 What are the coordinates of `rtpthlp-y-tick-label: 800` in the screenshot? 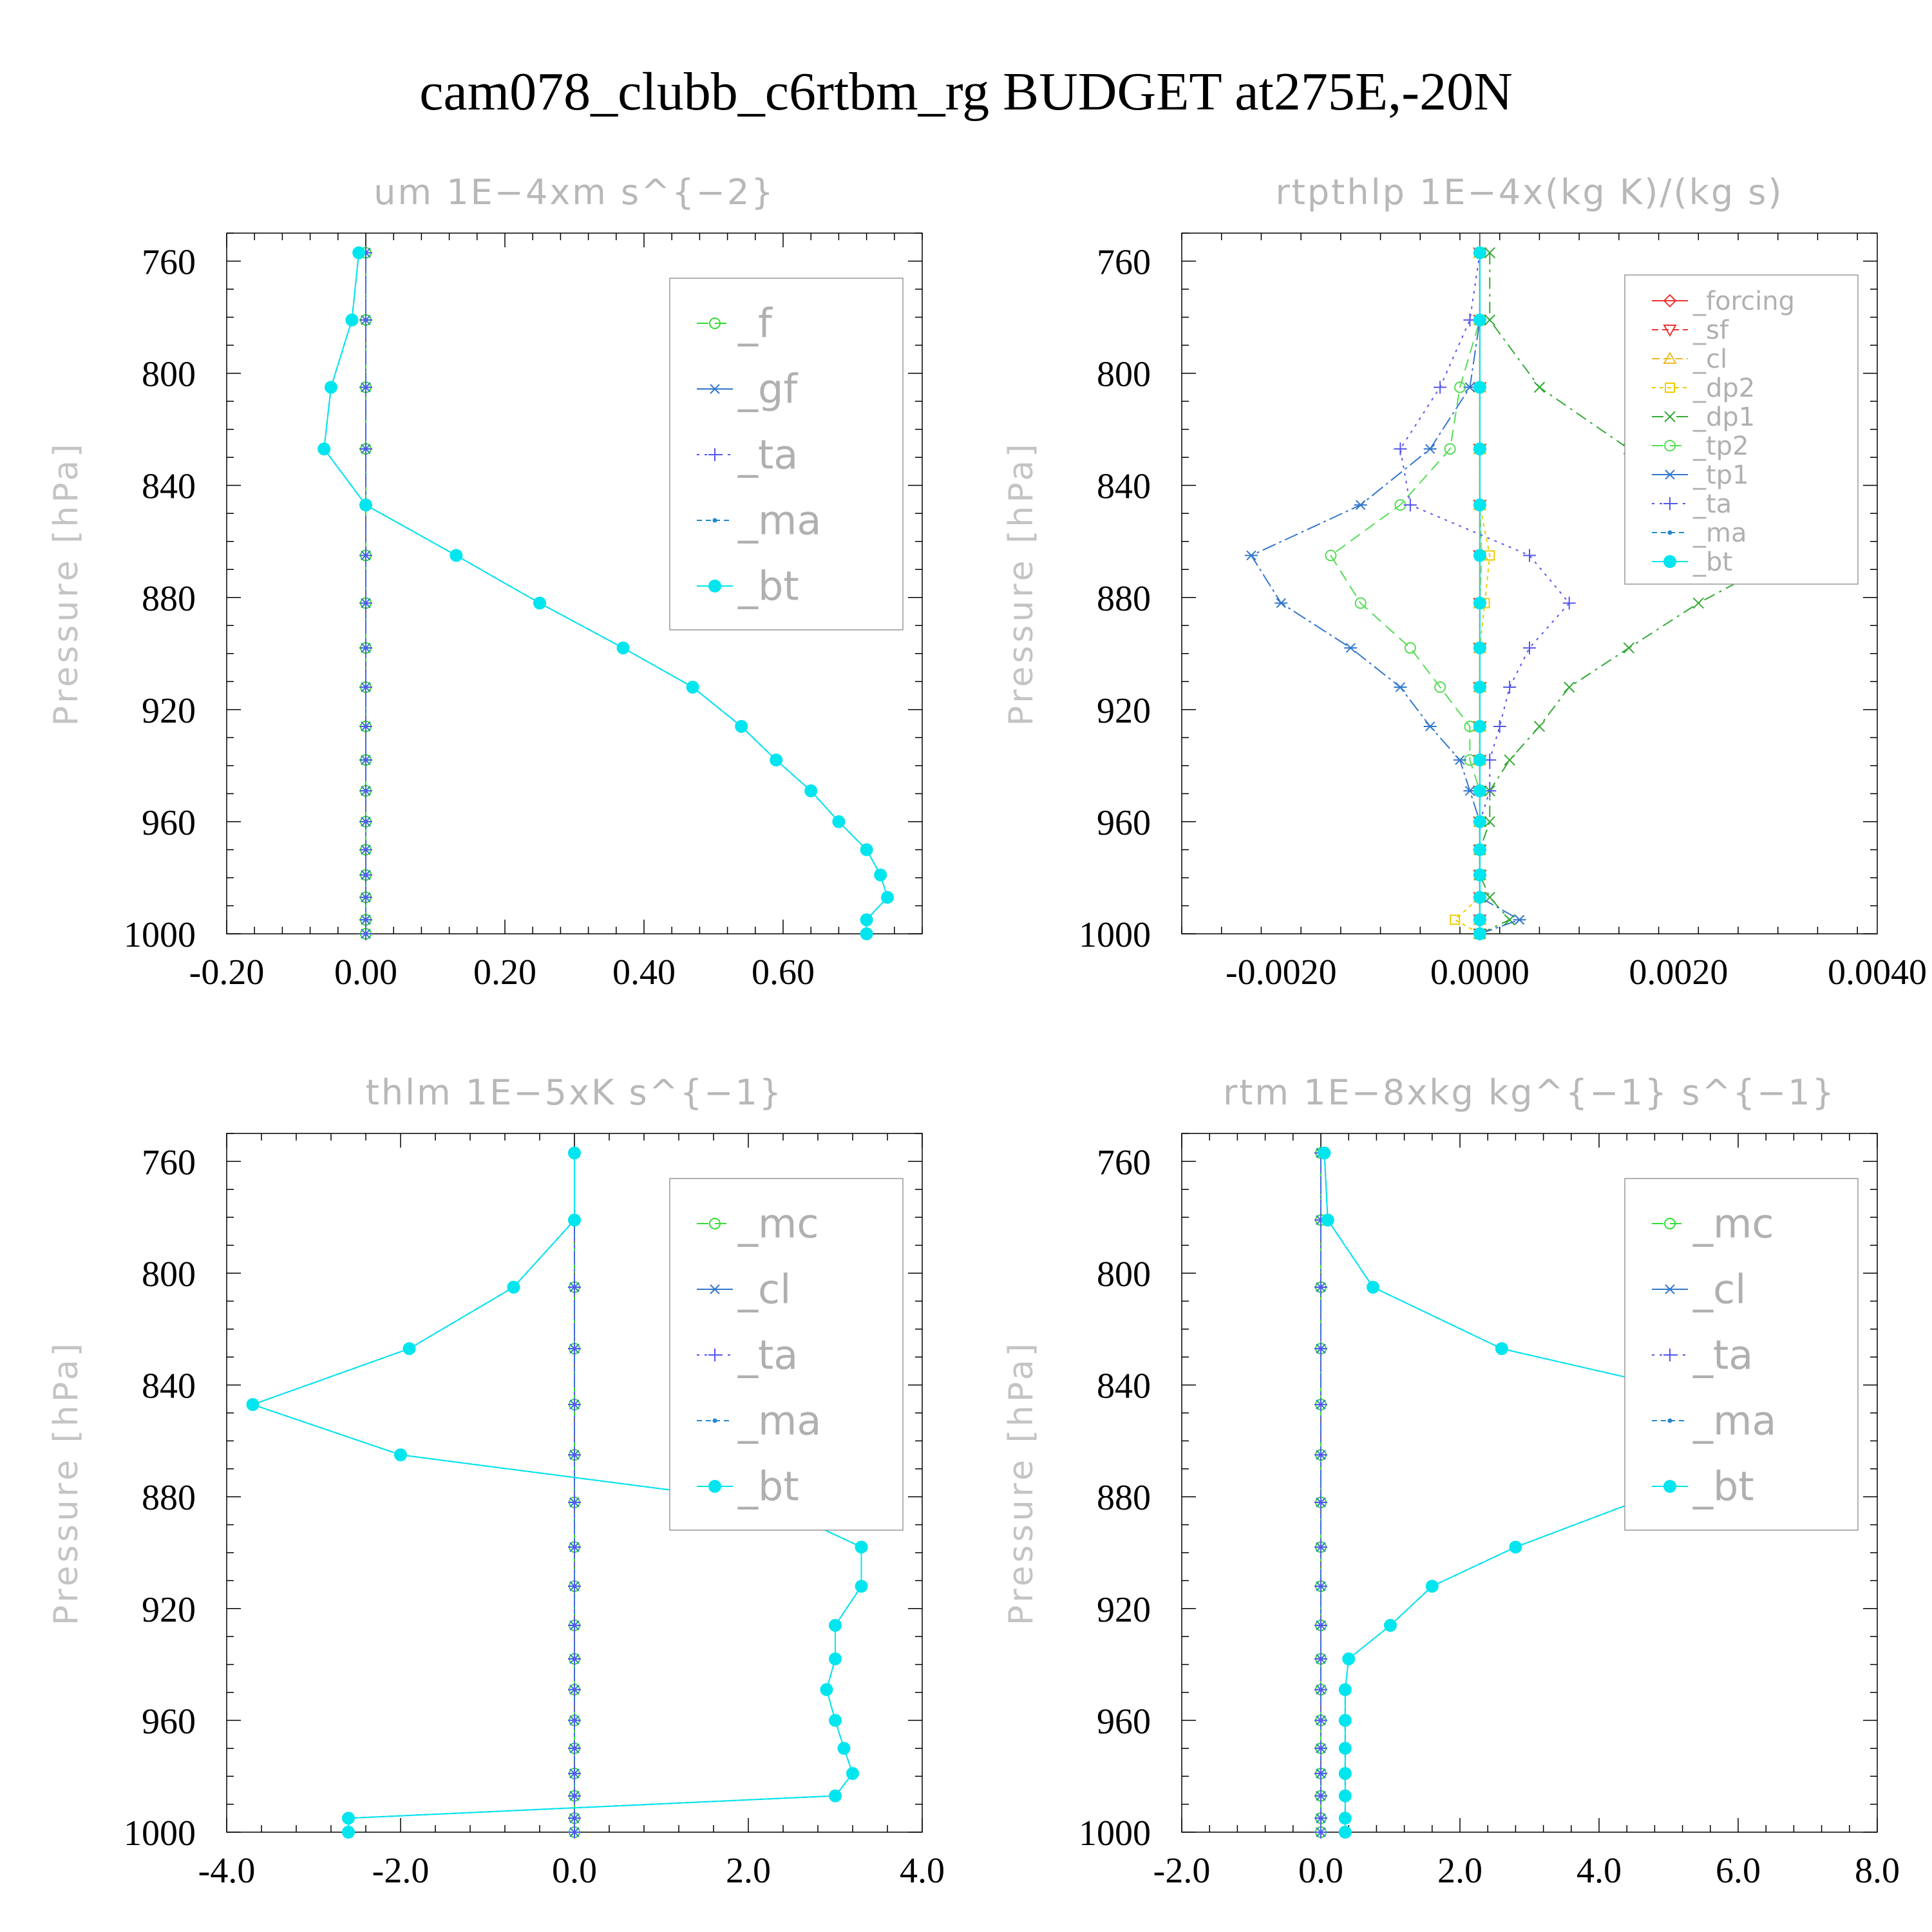 It's located at (1124, 375).